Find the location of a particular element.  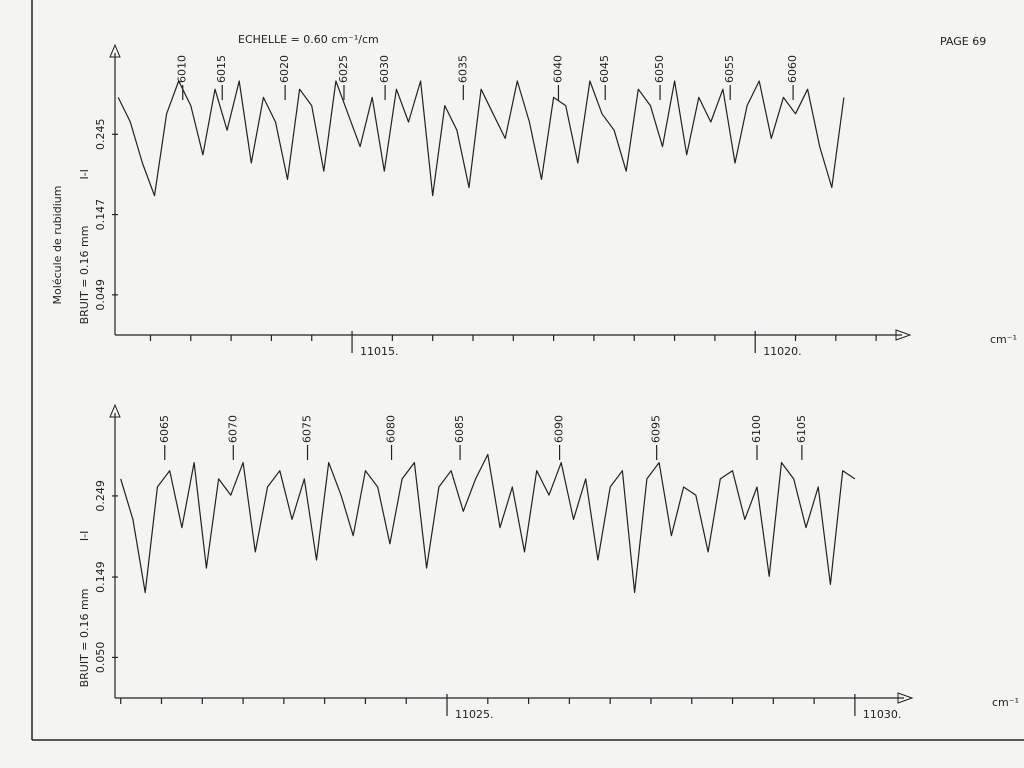

molecule-label: Molécule de rubidium is located at coordinates (57, 245).